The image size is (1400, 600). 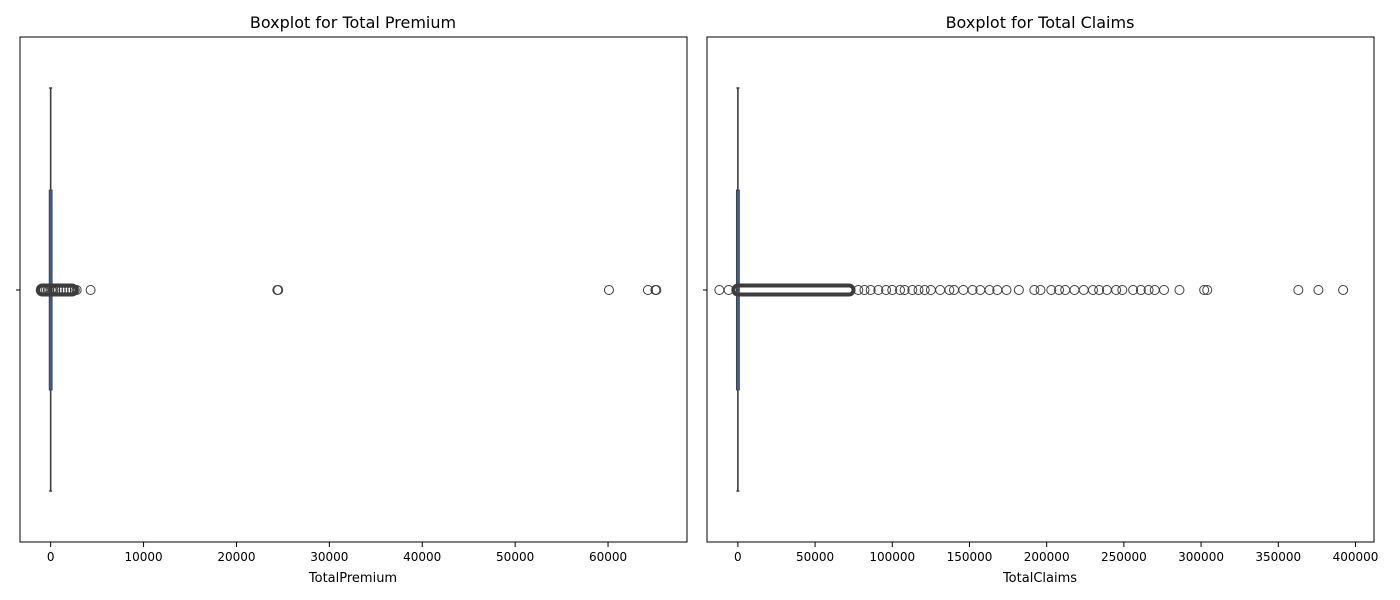 What do you see at coordinates (1040, 22) in the screenshot?
I see `chart-title: Boxplot for Total Claims` at bounding box center [1040, 22].